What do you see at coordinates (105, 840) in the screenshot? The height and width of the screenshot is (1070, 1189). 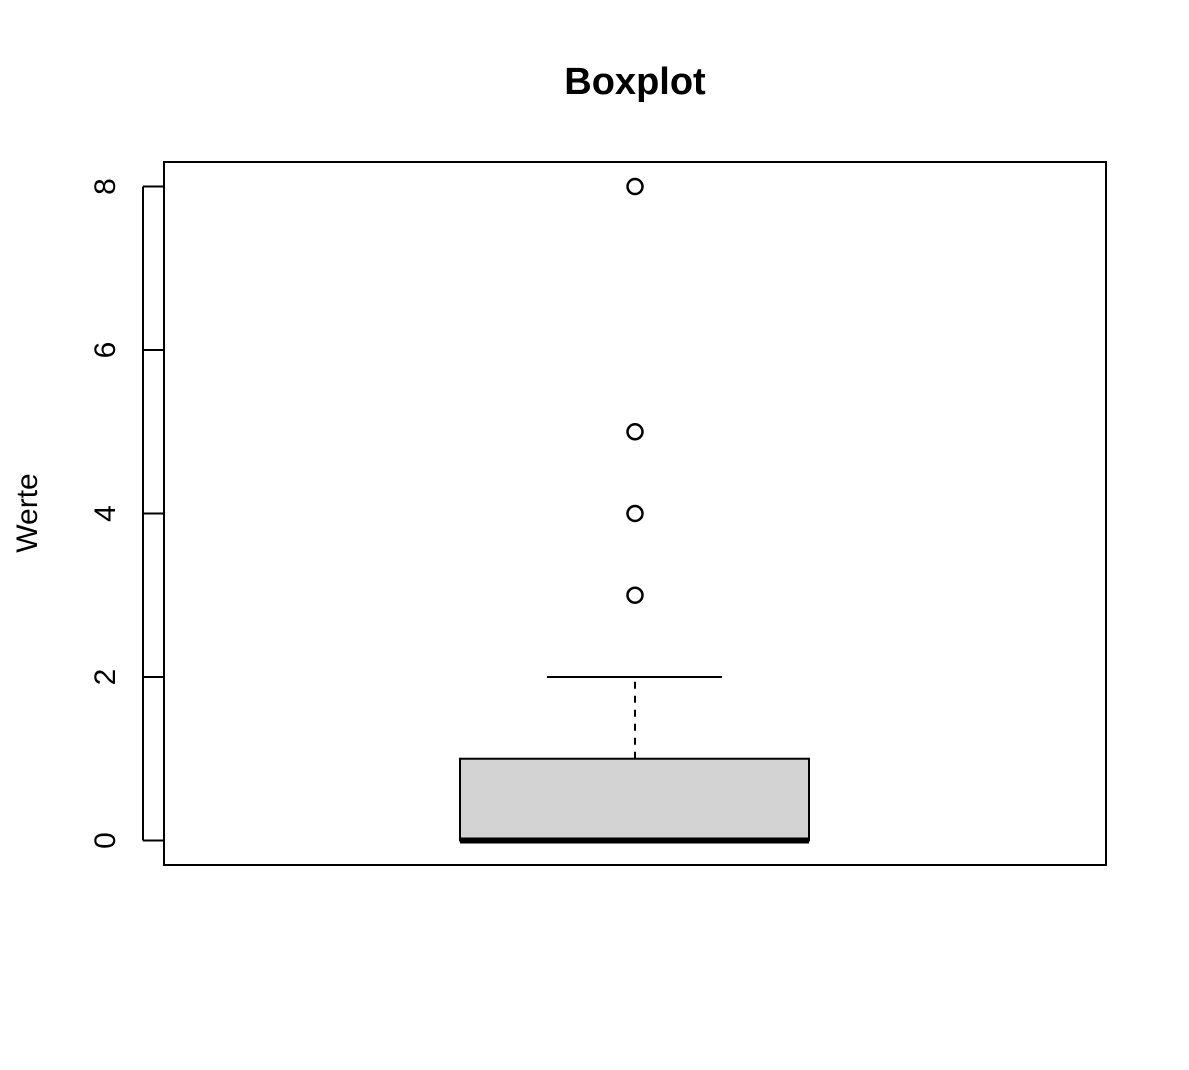 I see `y-tick-label: 0` at bounding box center [105, 840].